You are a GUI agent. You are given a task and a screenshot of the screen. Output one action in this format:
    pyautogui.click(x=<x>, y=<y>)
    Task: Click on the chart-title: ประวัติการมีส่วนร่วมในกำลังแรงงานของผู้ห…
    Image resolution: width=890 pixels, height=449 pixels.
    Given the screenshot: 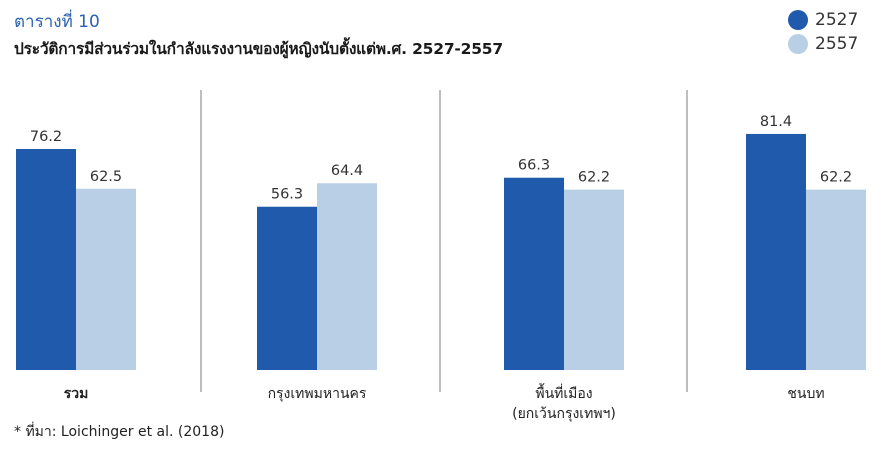 What is the action you would take?
    pyautogui.click(x=258, y=49)
    